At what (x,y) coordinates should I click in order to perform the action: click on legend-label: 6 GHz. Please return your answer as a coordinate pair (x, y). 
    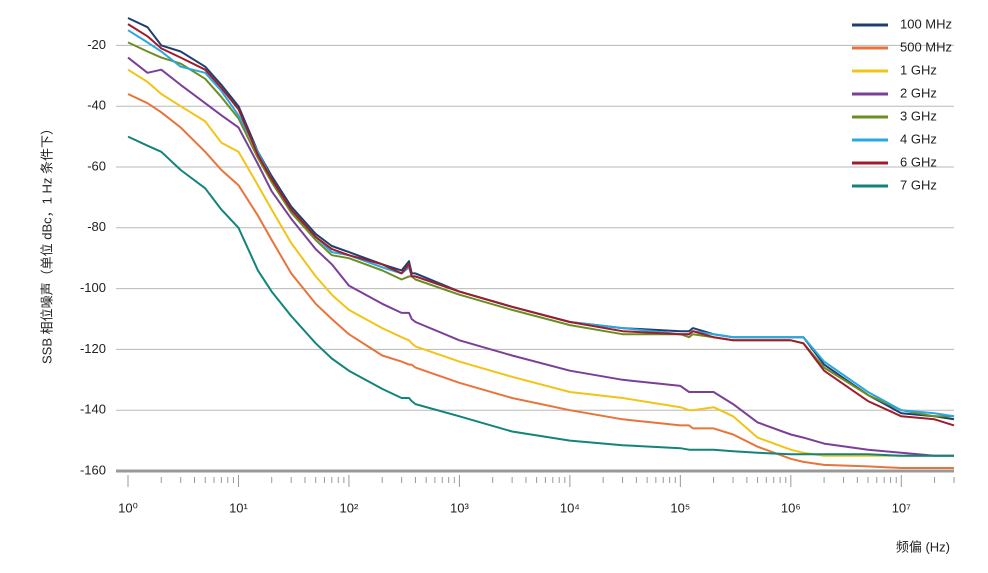
    Looking at the image, I should click on (918, 161).